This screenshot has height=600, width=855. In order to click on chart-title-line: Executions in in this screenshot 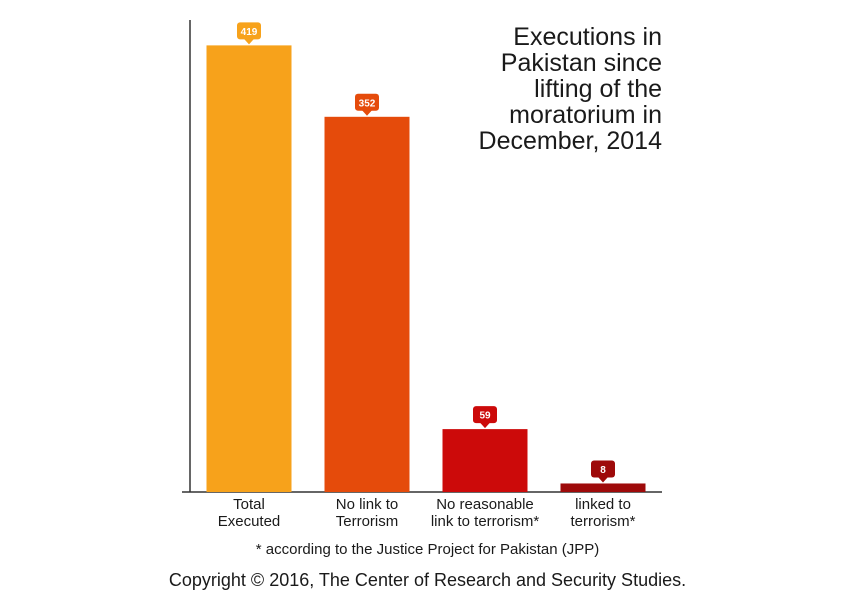, I will do `click(587, 37)`.